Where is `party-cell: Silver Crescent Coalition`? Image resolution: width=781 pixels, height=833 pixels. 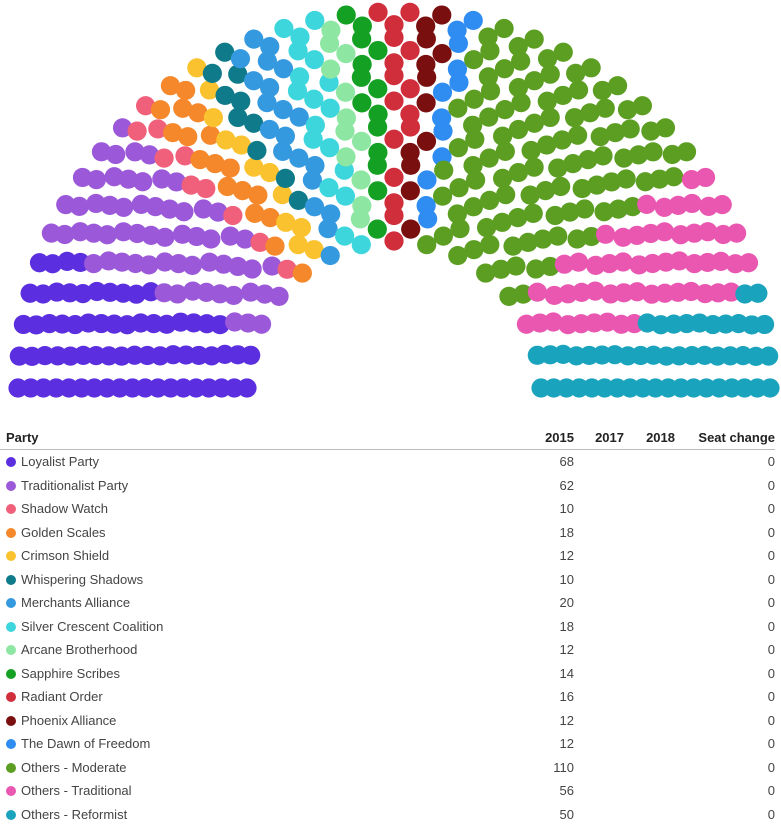
party-cell: Silver Crescent Coalition is located at coordinates (266, 627).